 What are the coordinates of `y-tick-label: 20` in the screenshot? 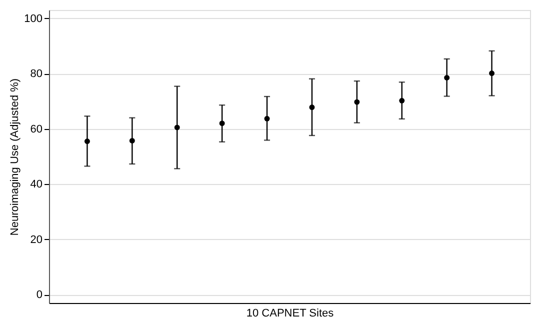 It's located at (36, 240).